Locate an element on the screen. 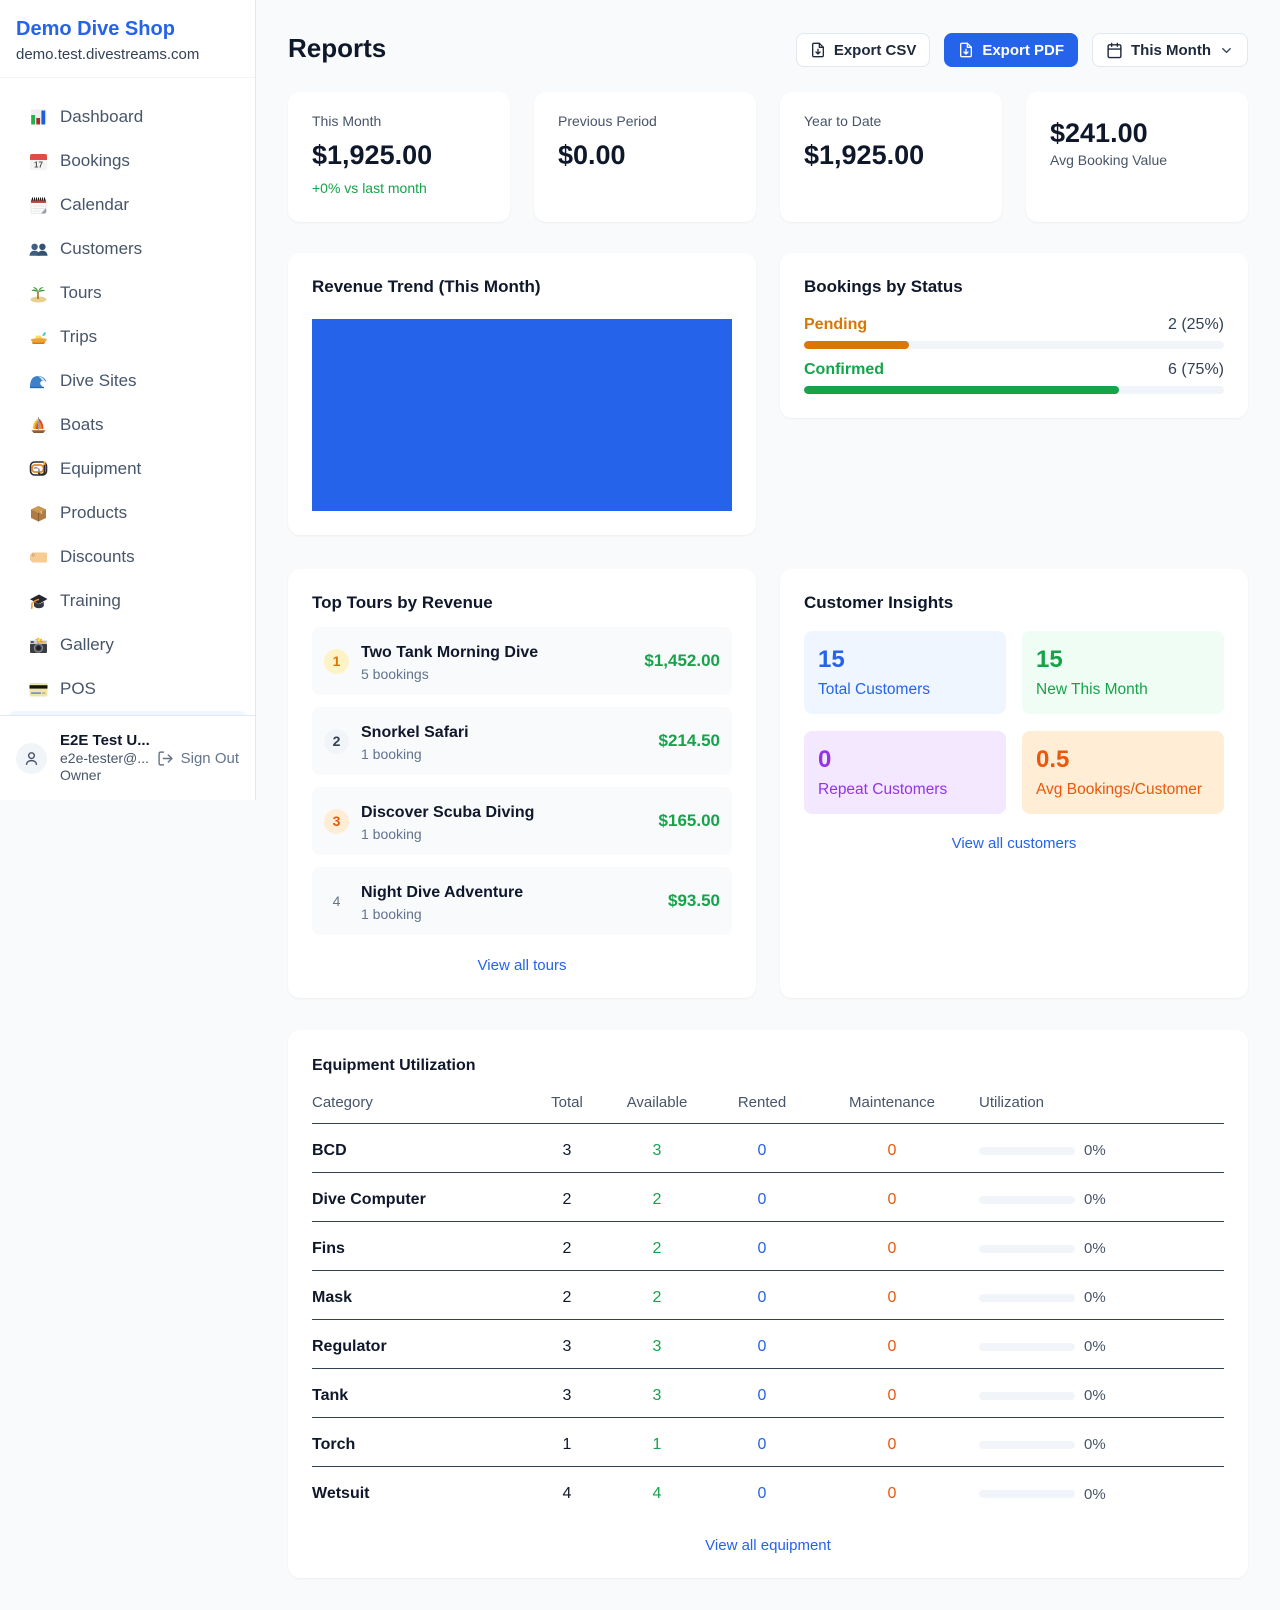  svg-text: 17 is located at coordinates (38, 164).